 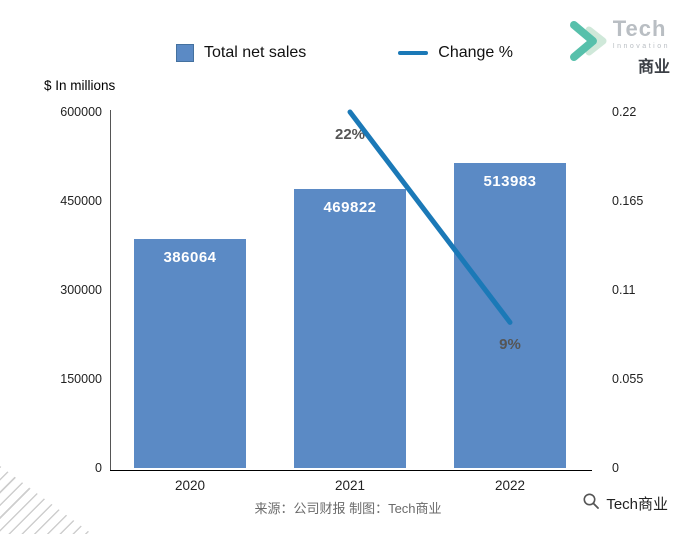 I want to click on chevron-logo-icon, so click(x=588, y=43).